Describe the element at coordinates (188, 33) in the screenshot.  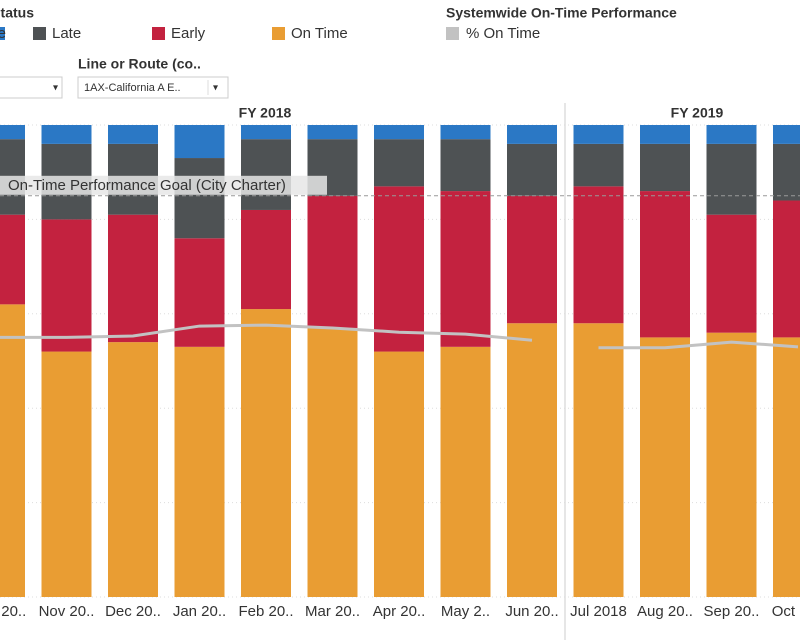
I see `legend-label: Early` at that location.